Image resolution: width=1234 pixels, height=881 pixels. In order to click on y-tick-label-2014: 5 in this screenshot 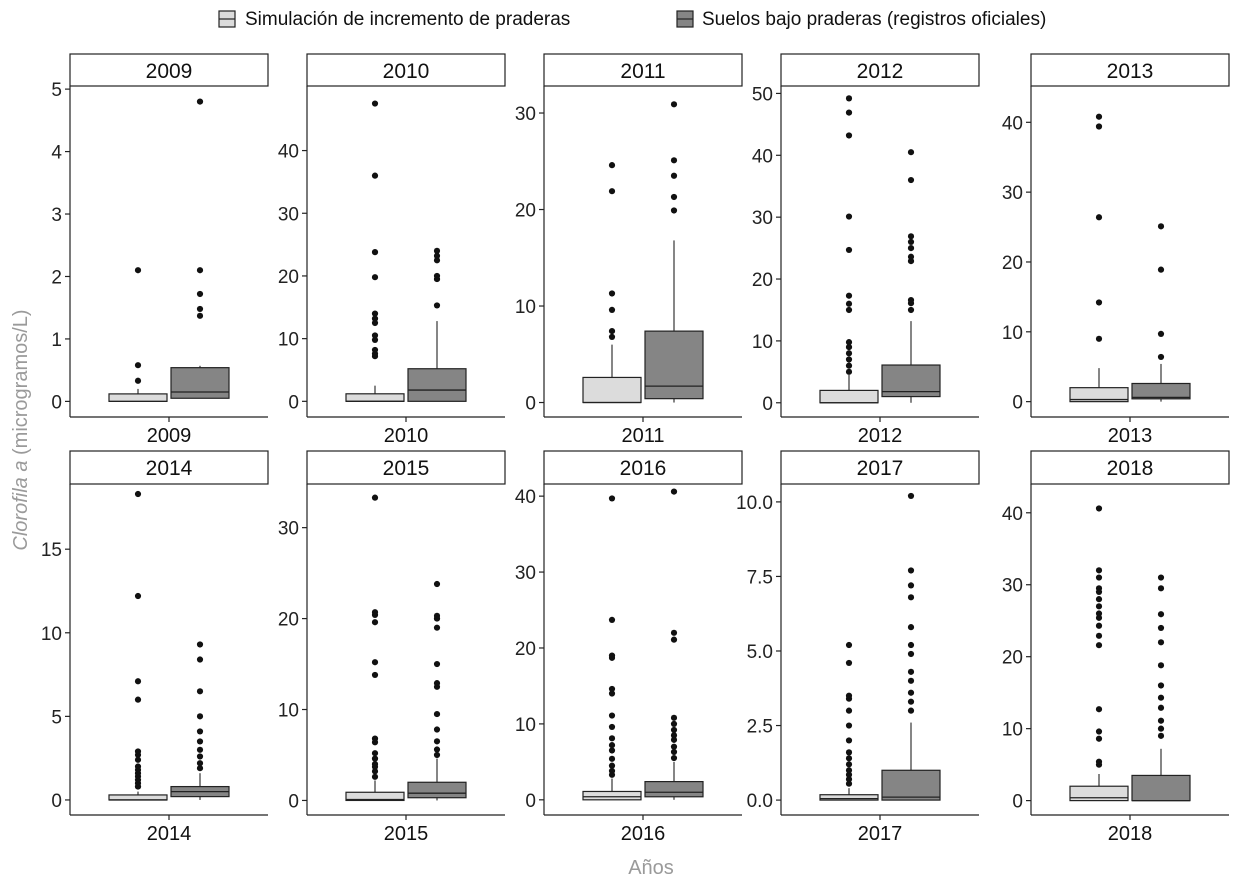, I will do `click(56, 717)`.